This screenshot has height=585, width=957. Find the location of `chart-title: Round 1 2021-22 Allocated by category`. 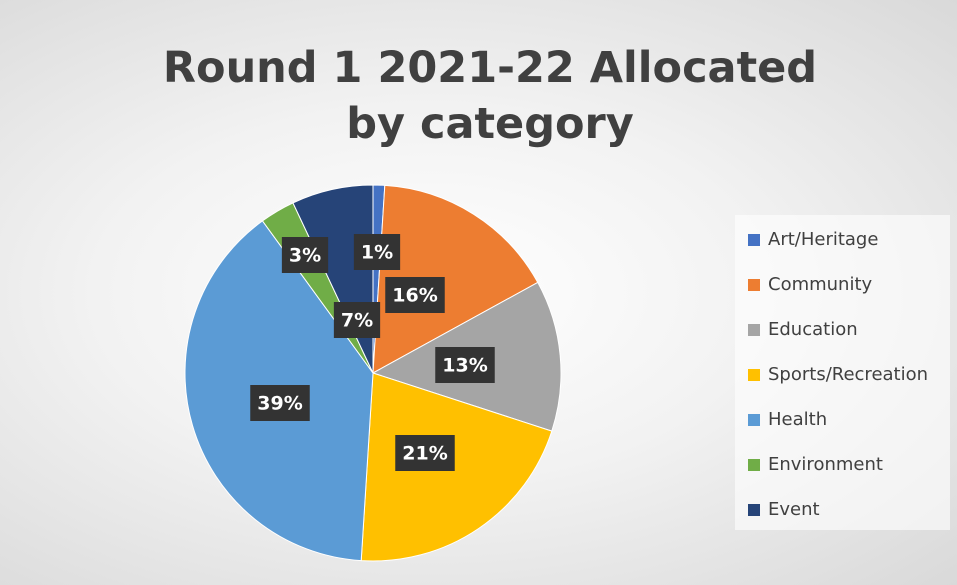

chart-title: Round 1 2021-22 Allocated by category is located at coordinates (490, 96).